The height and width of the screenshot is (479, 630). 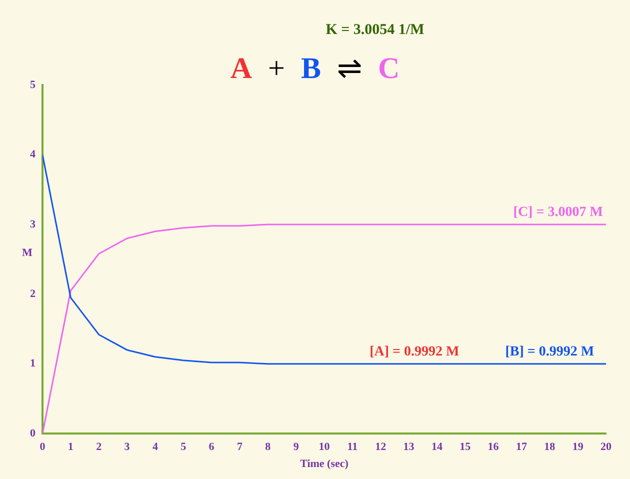 I want to click on y-tick-label: 4, so click(x=33, y=154).